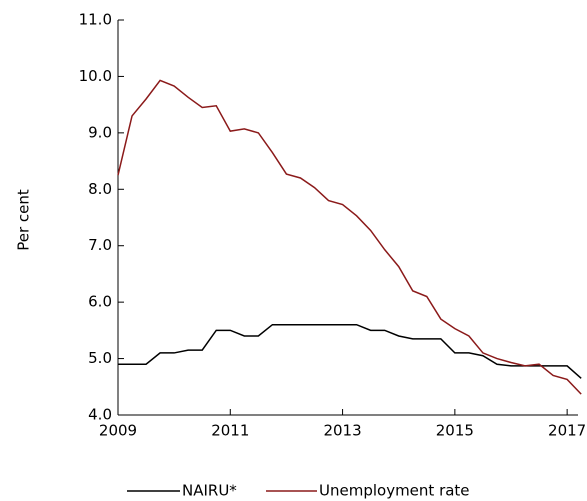 The height and width of the screenshot is (501, 587). I want to click on y-axis-label: Per cent, so click(24, 220).